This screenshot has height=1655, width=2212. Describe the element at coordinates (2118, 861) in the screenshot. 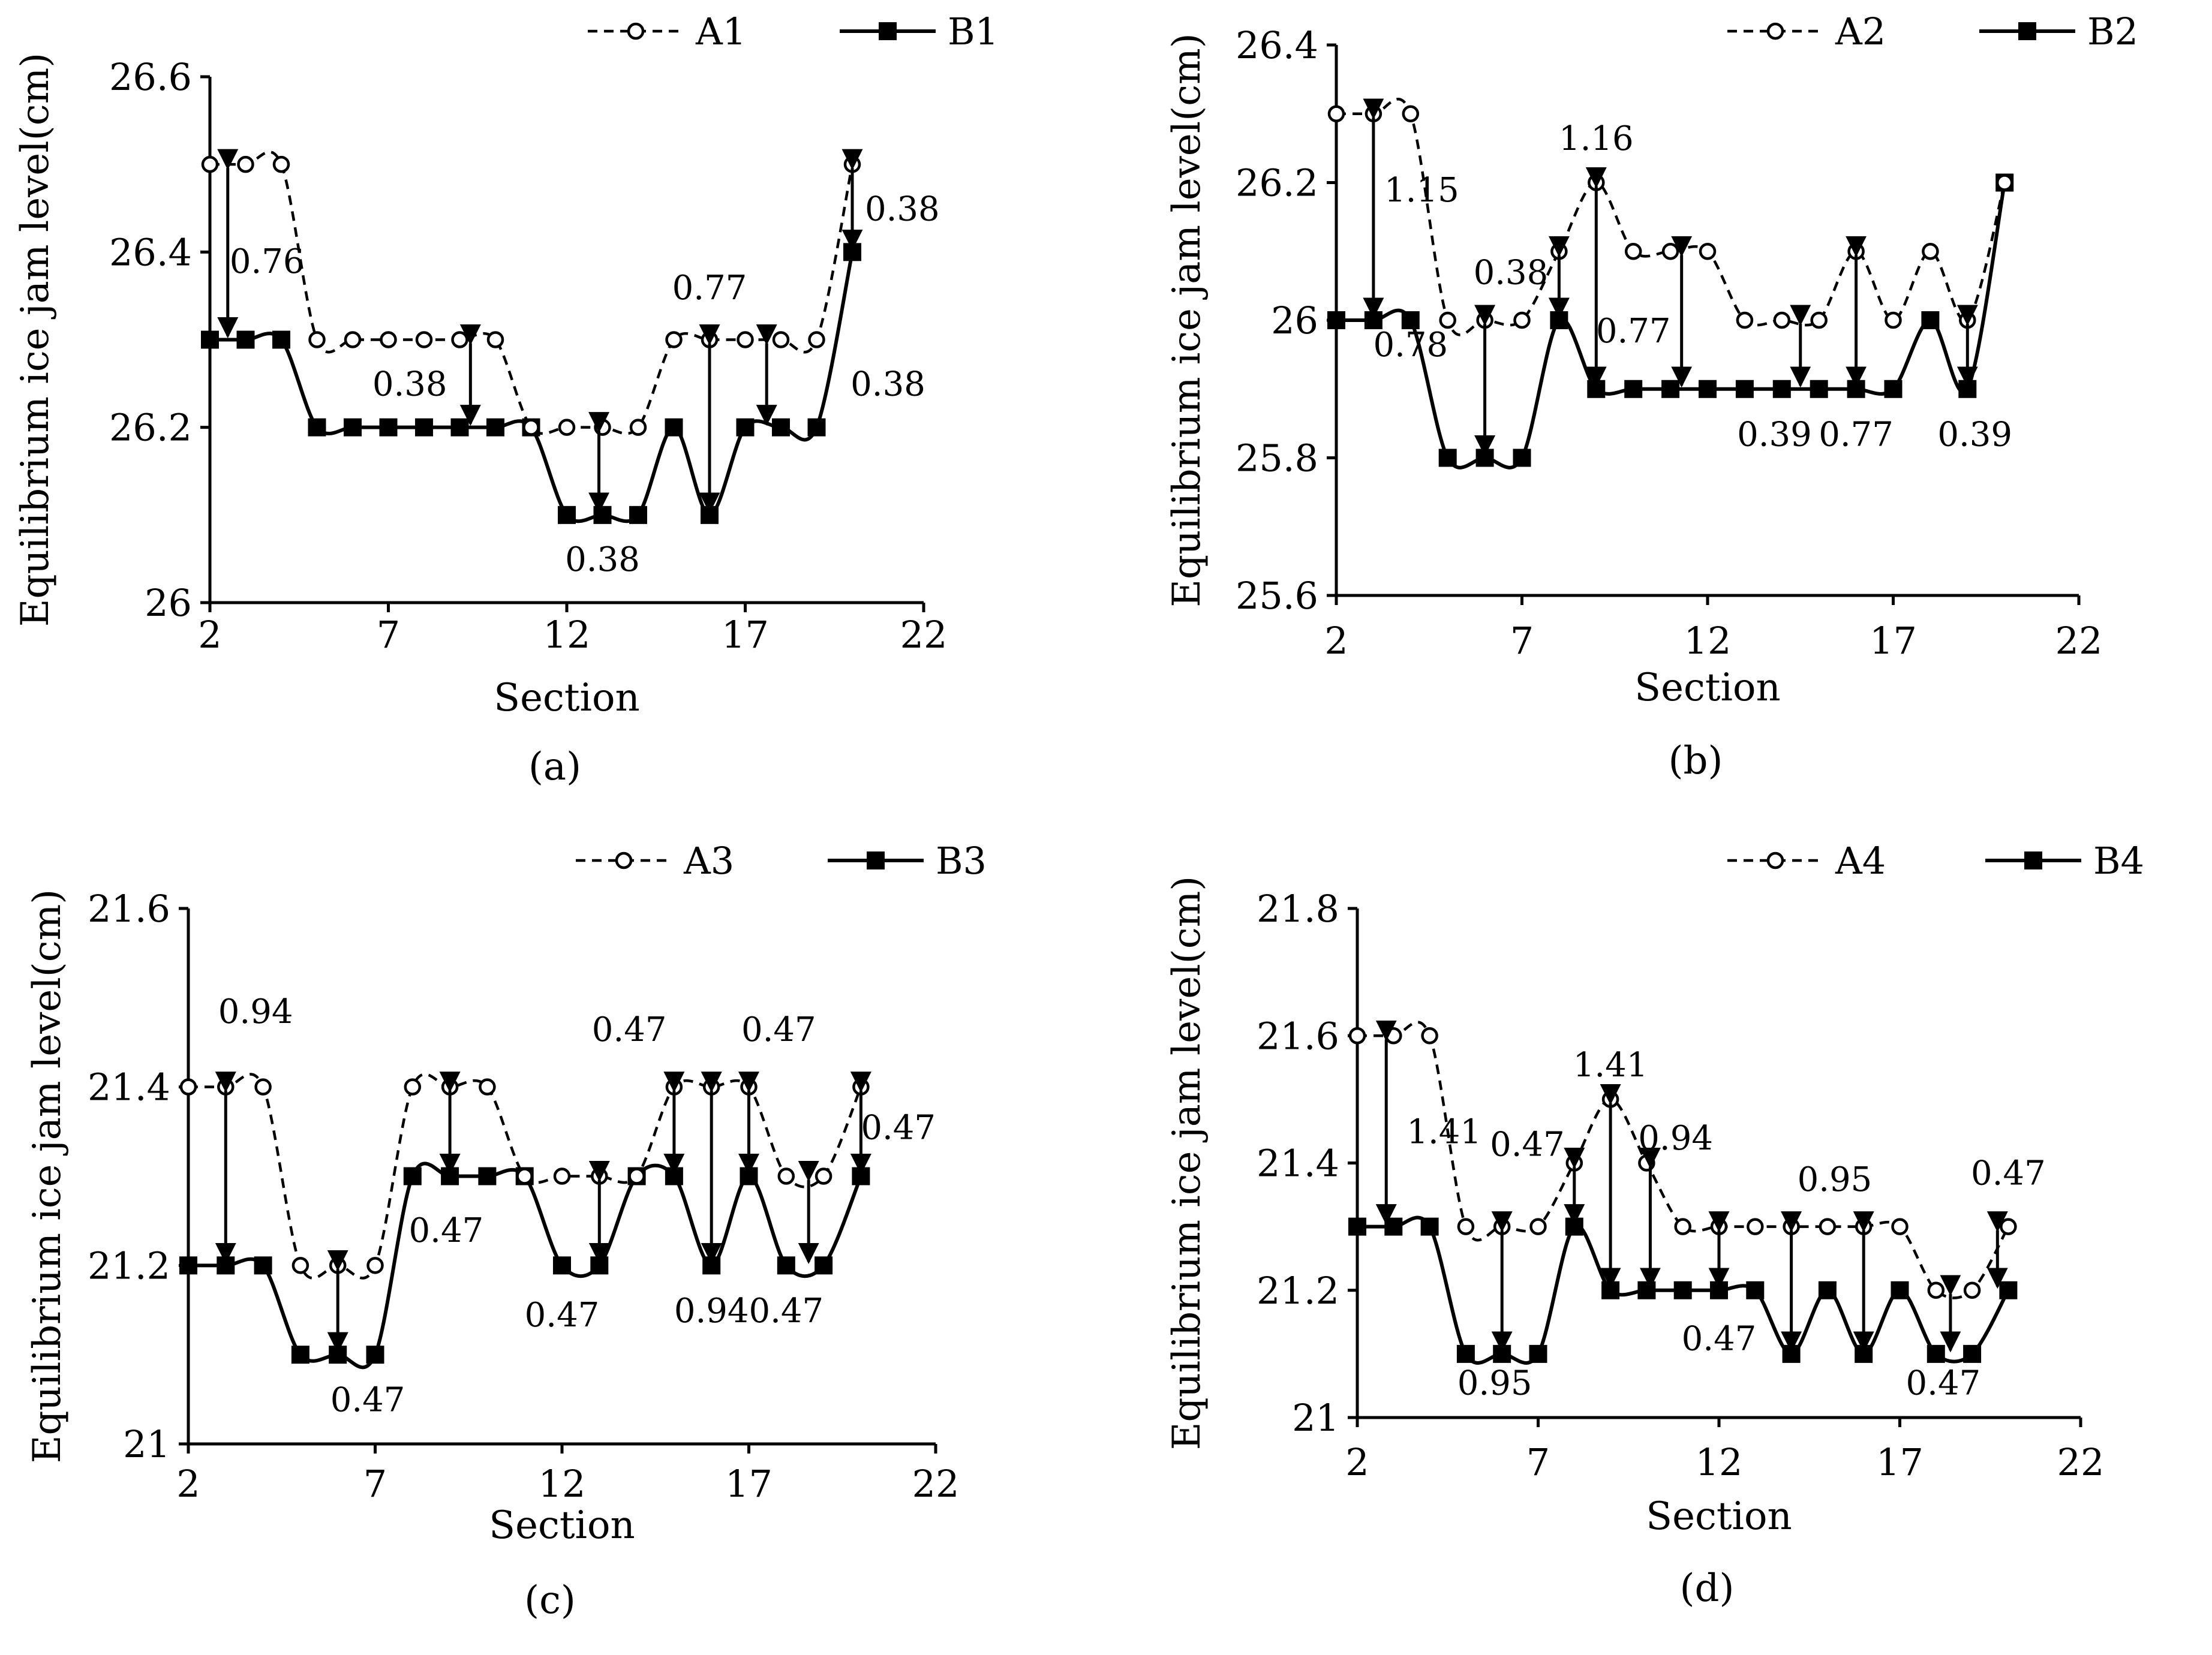

I see `legend-label-B4: B4` at that location.